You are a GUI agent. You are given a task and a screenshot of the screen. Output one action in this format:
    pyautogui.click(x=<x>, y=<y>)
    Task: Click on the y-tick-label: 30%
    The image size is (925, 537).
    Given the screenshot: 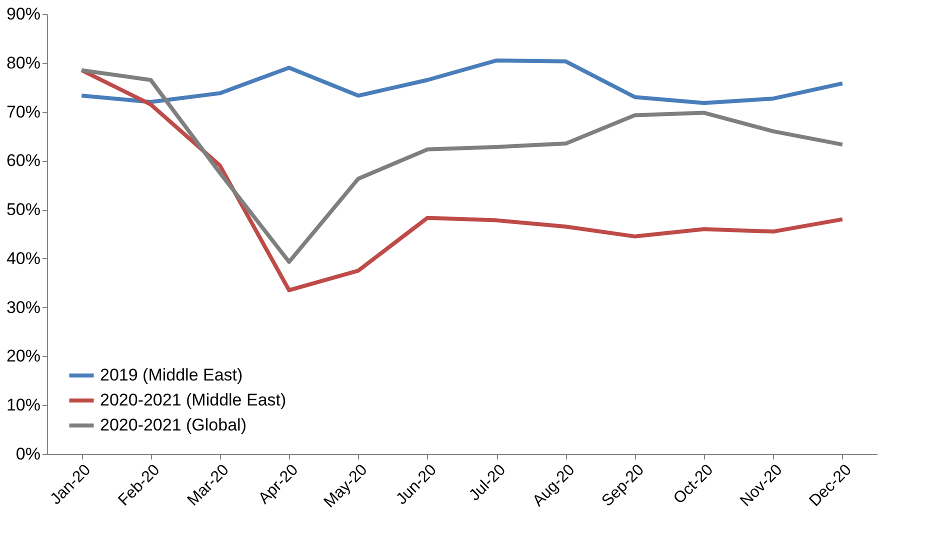 What is the action you would take?
    pyautogui.click(x=23, y=307)
    